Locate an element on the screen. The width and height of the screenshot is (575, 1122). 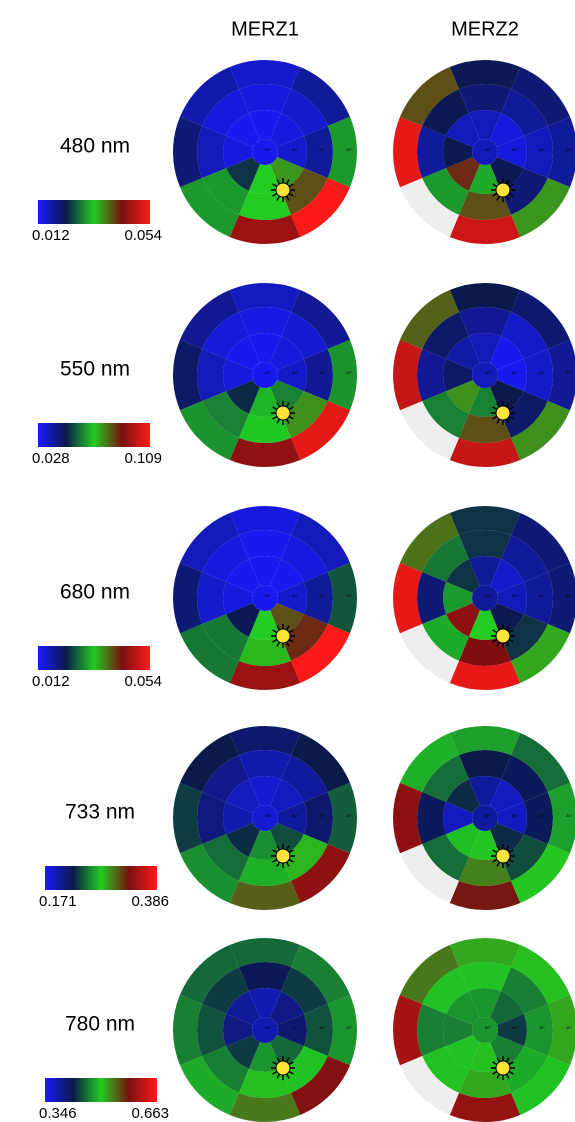
ring-label: 20° is located at coordinates (349, 149).